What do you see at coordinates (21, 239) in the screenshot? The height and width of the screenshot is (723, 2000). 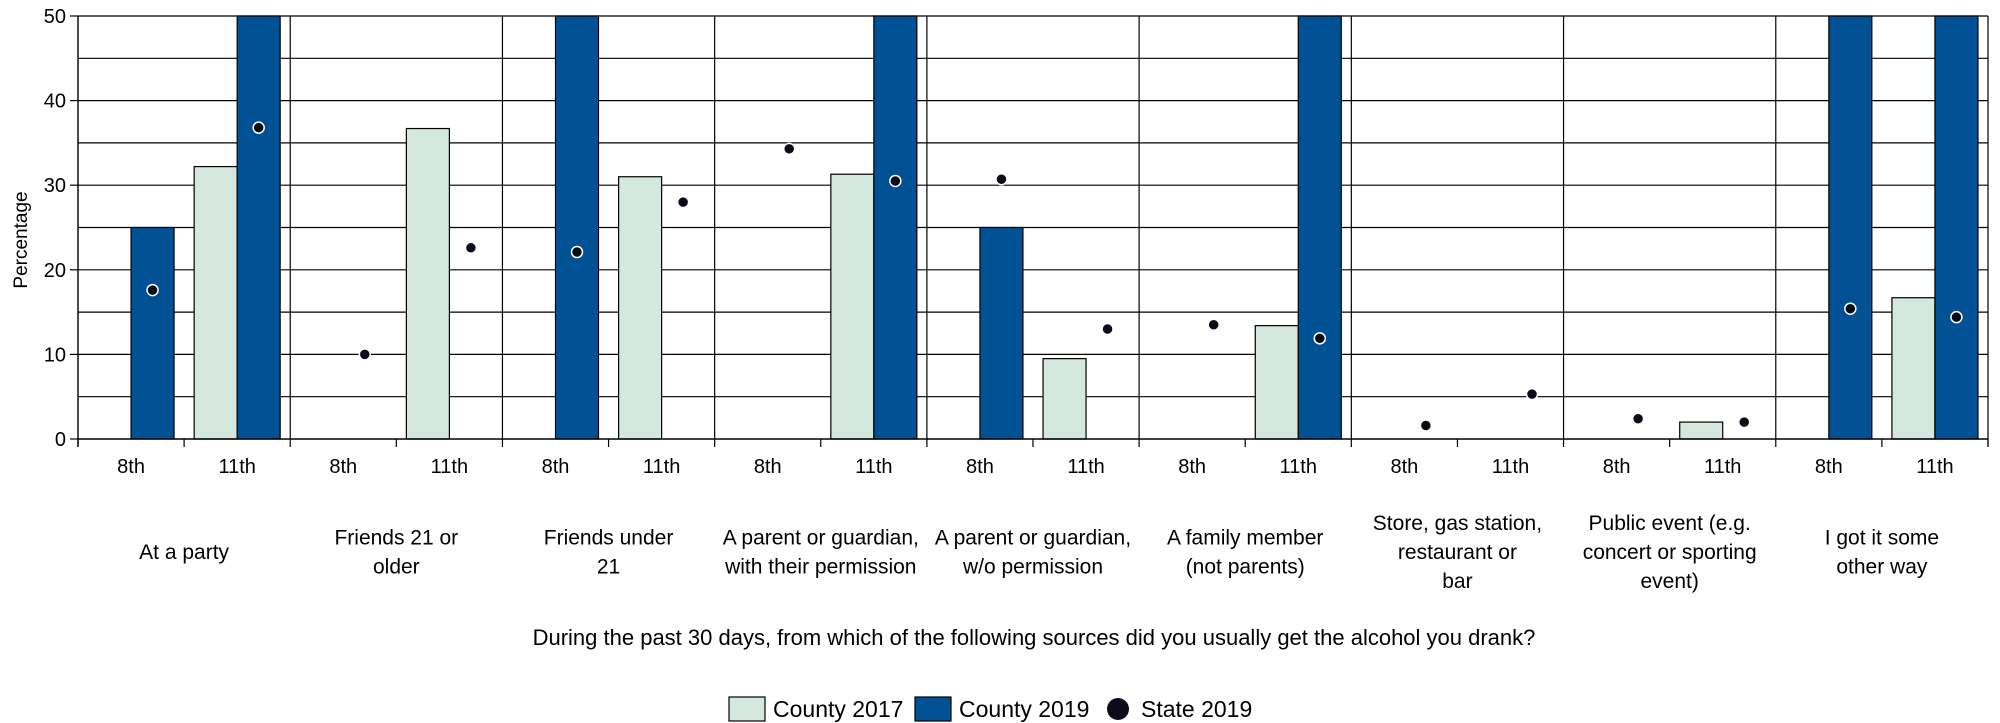 I see `y-axis-title: Percentage` at bounding box center [21, 239].